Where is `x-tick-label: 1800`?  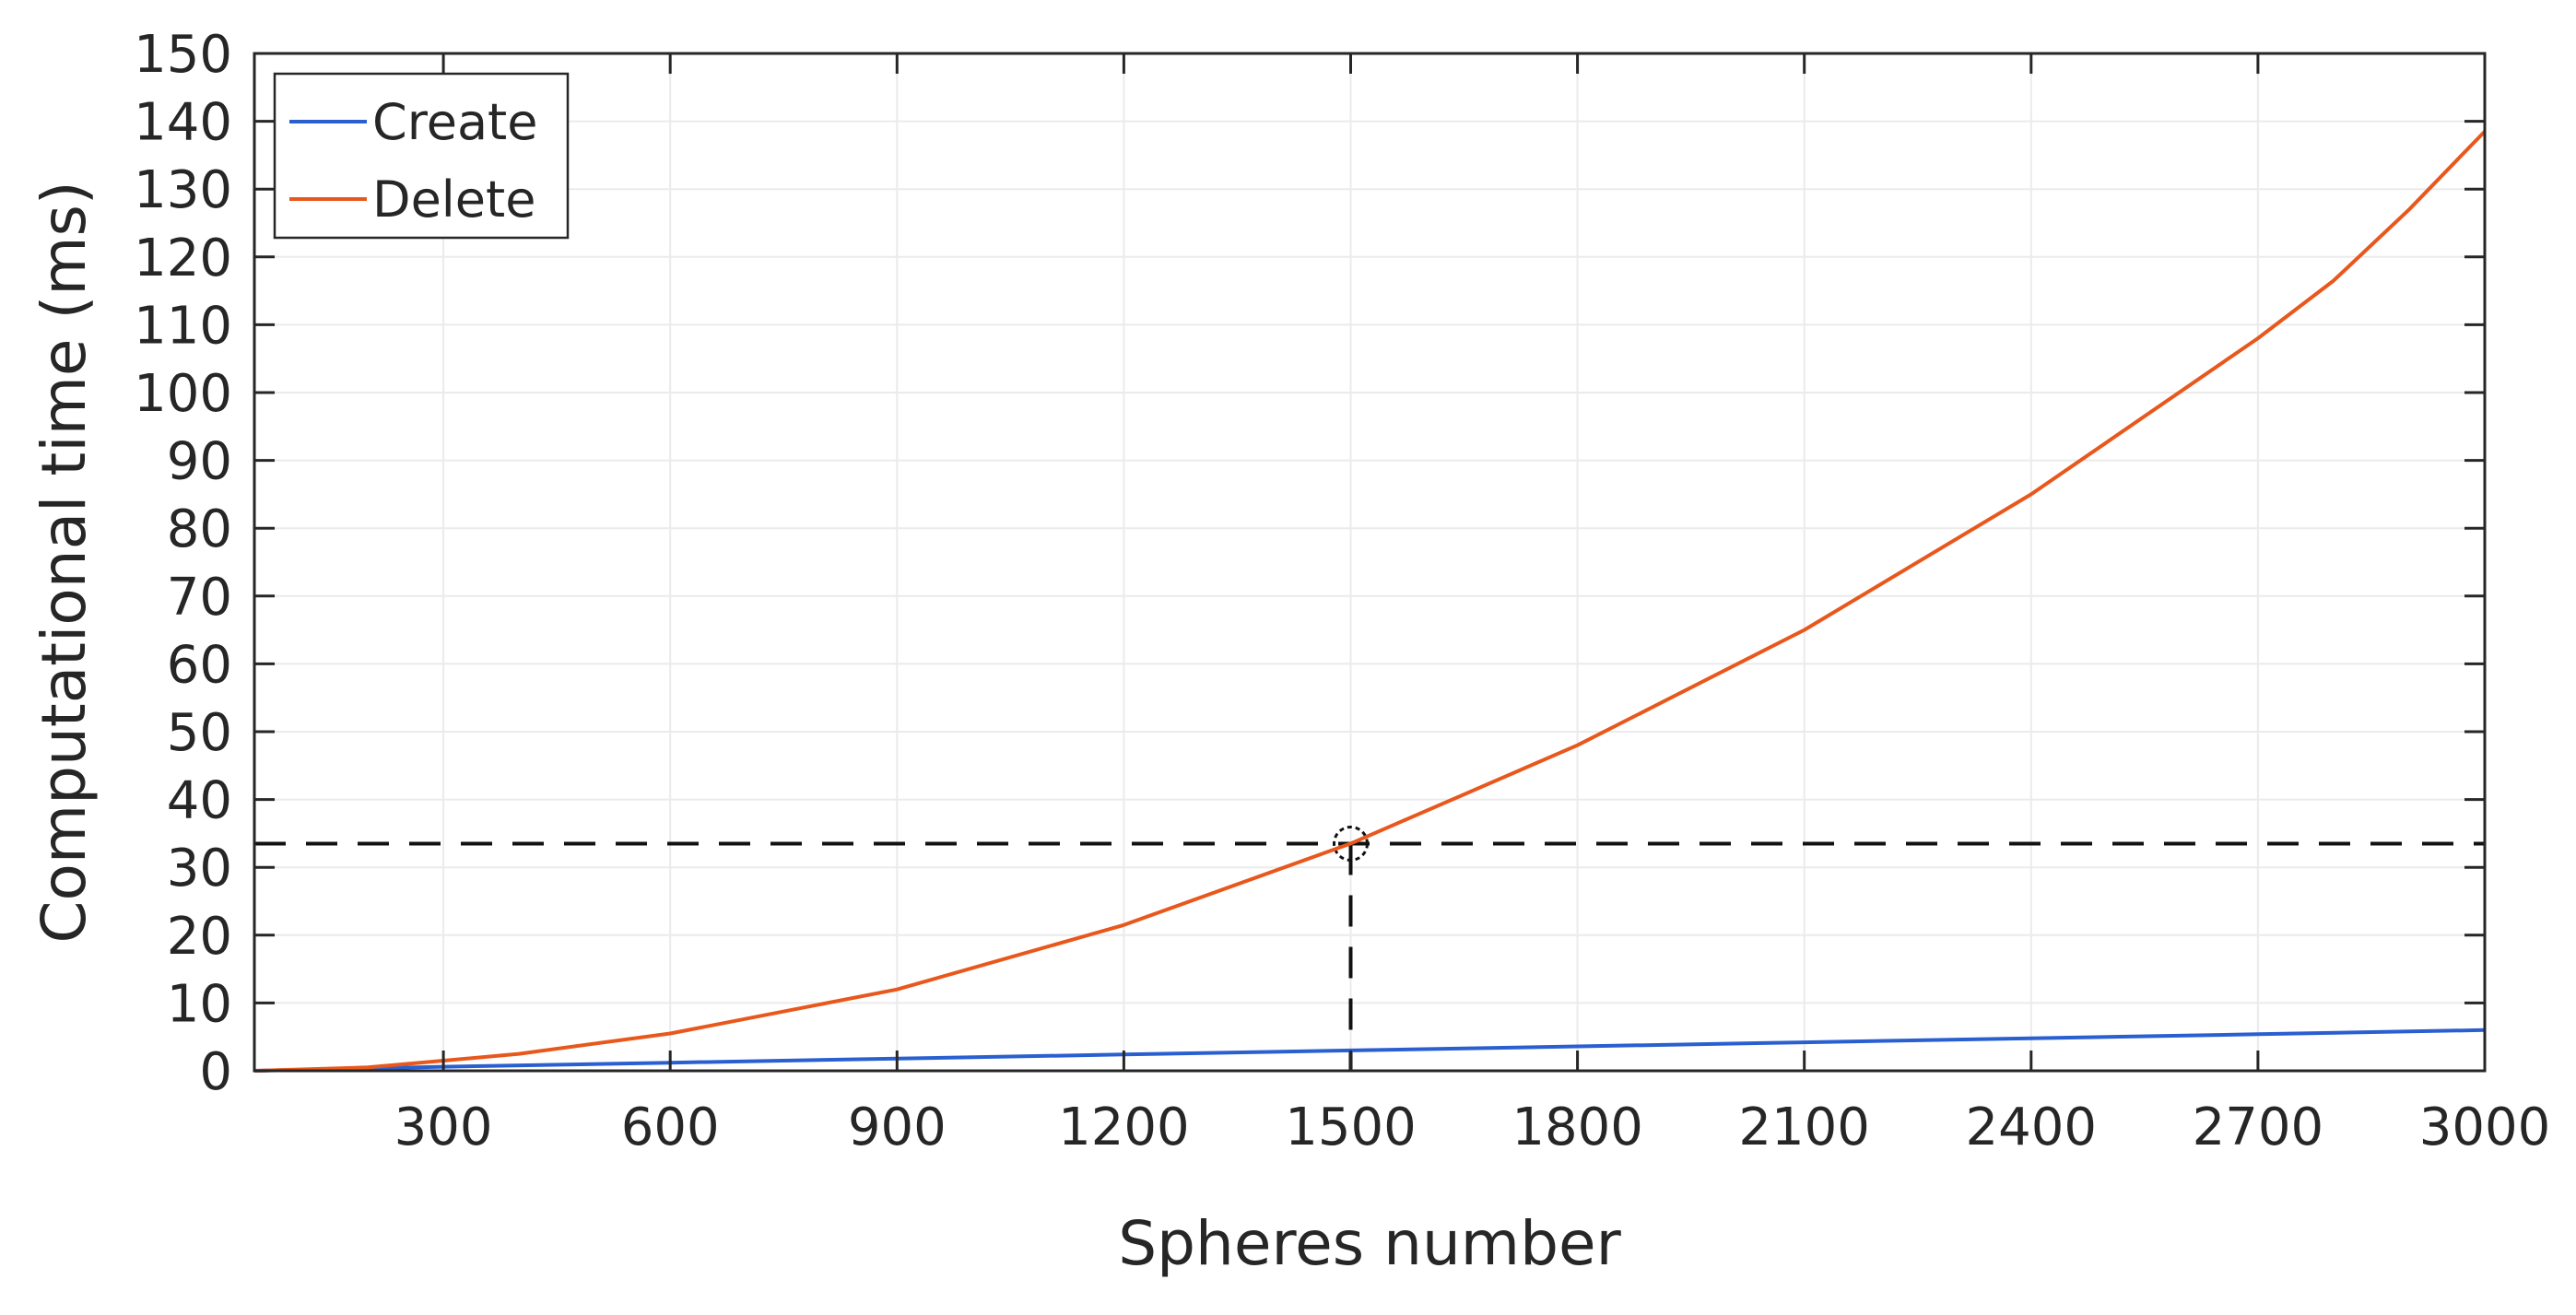
x-tick-label: 1800 is located at coordinates (1577, 1127).